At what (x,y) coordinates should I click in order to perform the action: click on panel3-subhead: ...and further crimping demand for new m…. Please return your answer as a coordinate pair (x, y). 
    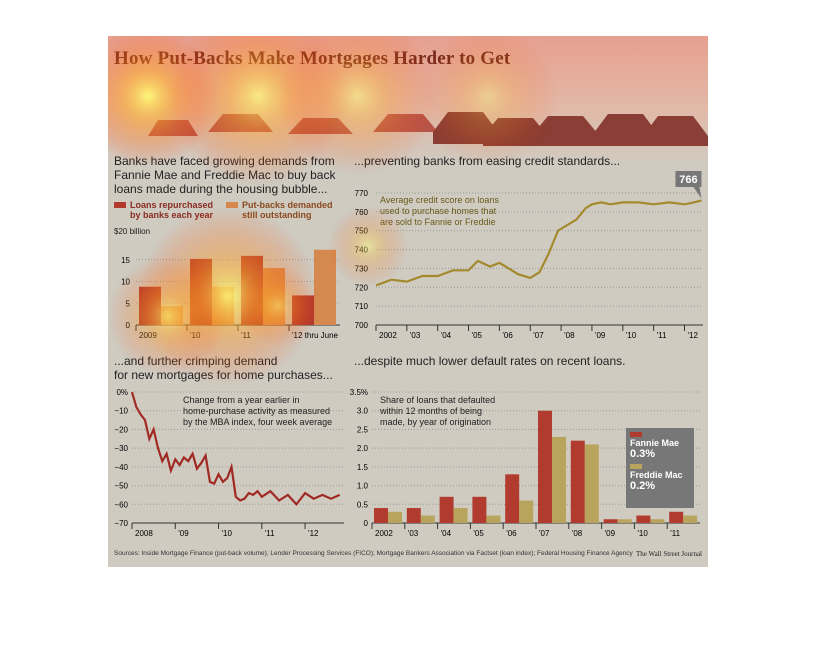
    Looking at the image, I should click on (229, 368).